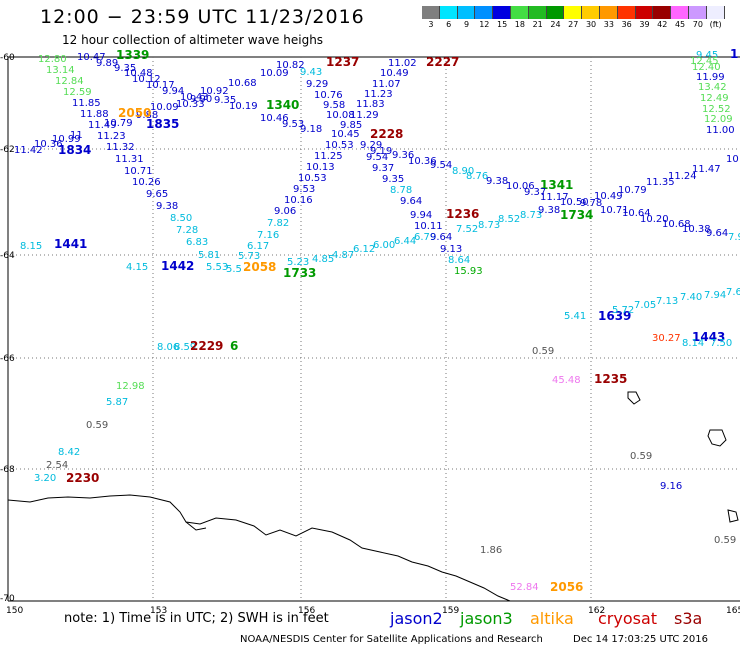  I want to click on swh-value-label: 6.79, so click(425, 237).